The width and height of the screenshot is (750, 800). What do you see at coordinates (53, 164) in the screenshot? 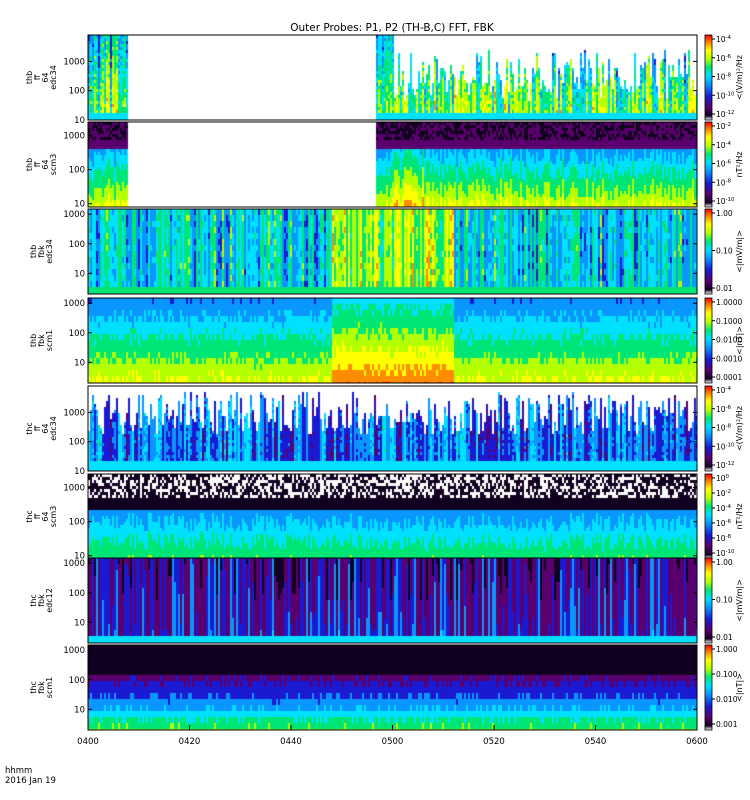
I see `y-axis-label-line: scm3` at bounding box center [53, 164].